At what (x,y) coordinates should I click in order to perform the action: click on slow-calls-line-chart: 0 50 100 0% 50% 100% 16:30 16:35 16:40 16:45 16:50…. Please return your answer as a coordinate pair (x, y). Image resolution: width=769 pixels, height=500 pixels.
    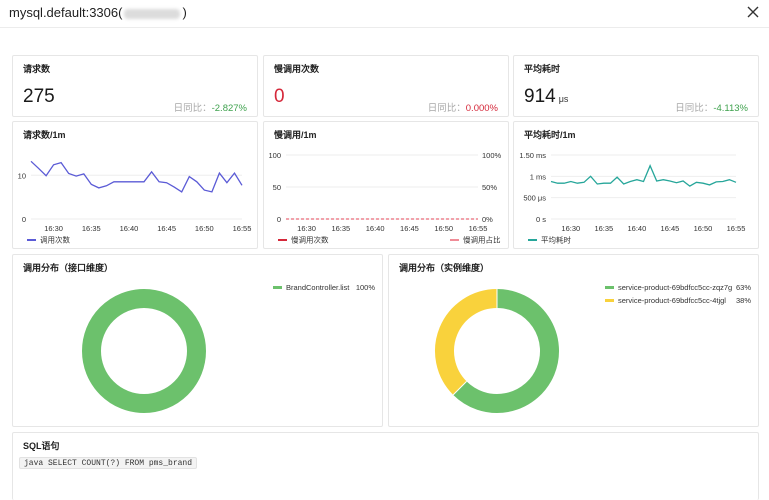
    Looking at the image, I should click on (385, 198).